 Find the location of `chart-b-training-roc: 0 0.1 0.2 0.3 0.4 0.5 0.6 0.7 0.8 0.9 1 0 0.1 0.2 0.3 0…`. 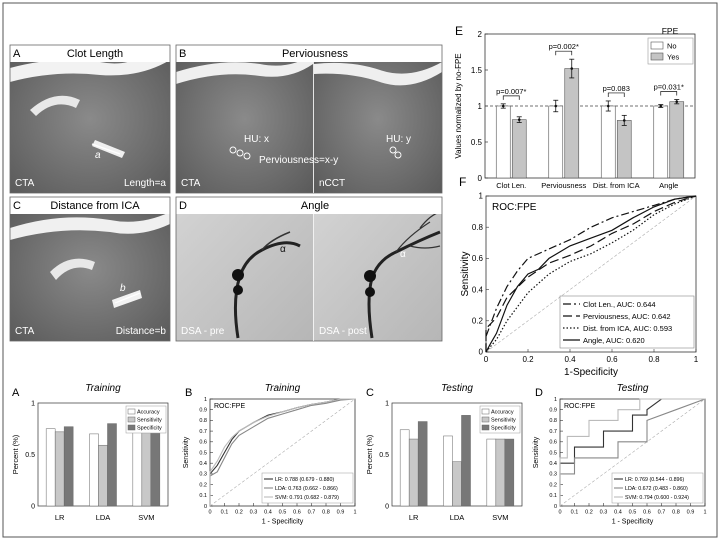

chart-b-training-roc: 0 0.1 0.2 0.3 0.4 0.5 0.6 0.7 0.8 0.9 1 0 0.1 0.2 0.3 0… is located at coordinates (270, 454).